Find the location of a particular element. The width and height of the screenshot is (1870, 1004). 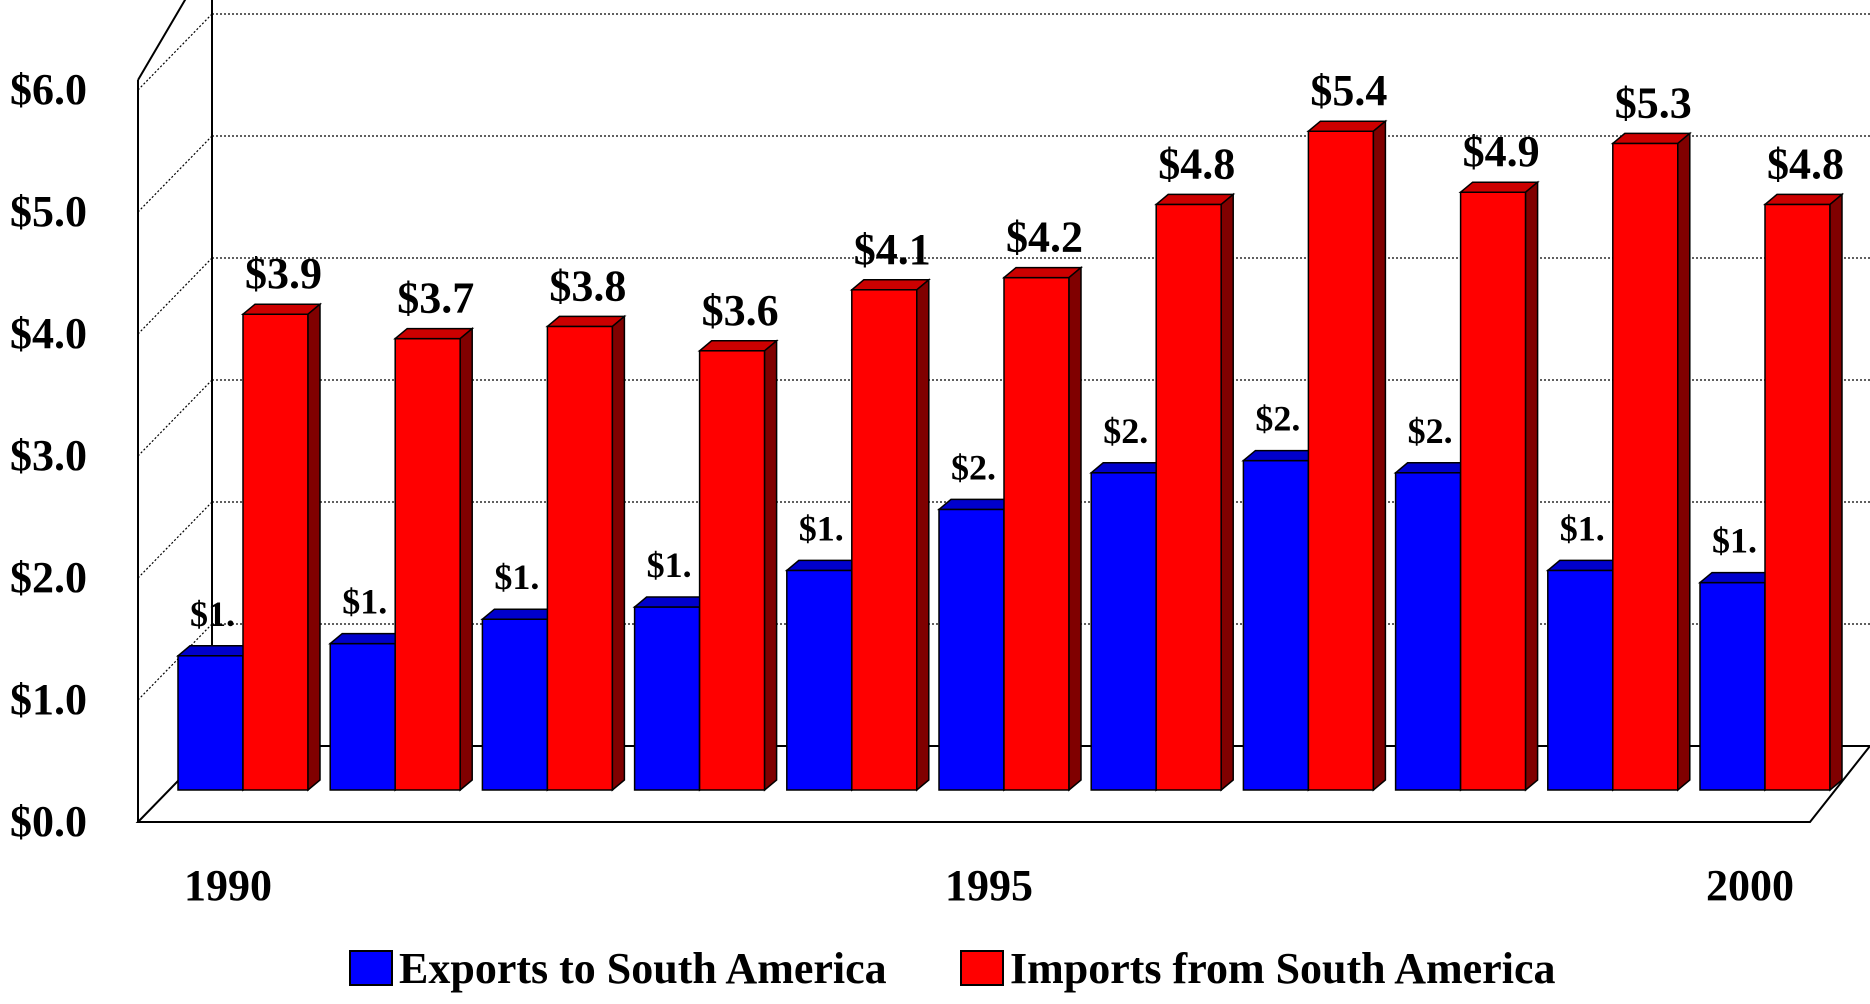

bar-imports-1994 is located at coordinates (890, 535).